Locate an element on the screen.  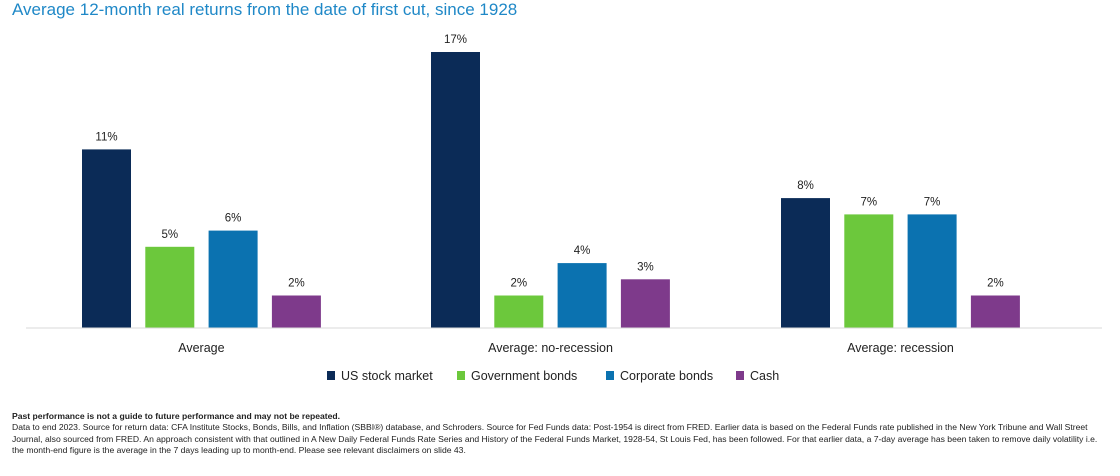
bar-cash-average-no-recession is located at coordinates (645, 303).